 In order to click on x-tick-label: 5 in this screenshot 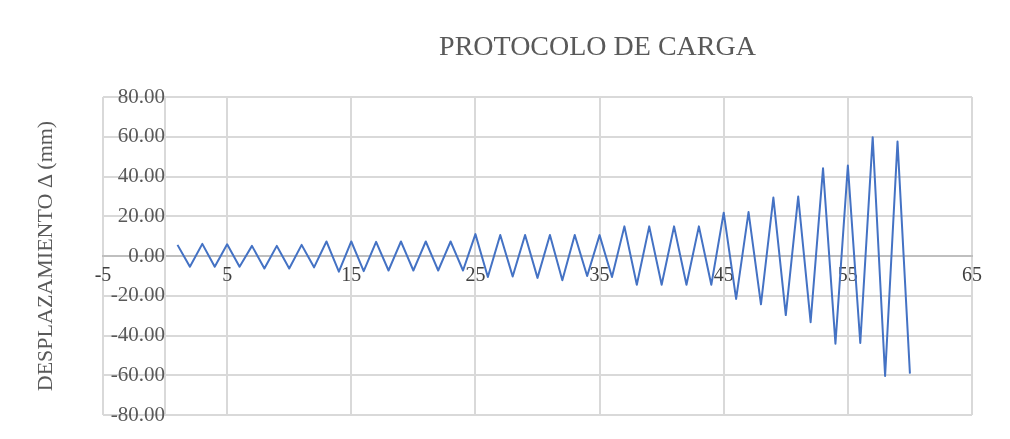, I will do `click(227, 274)`.